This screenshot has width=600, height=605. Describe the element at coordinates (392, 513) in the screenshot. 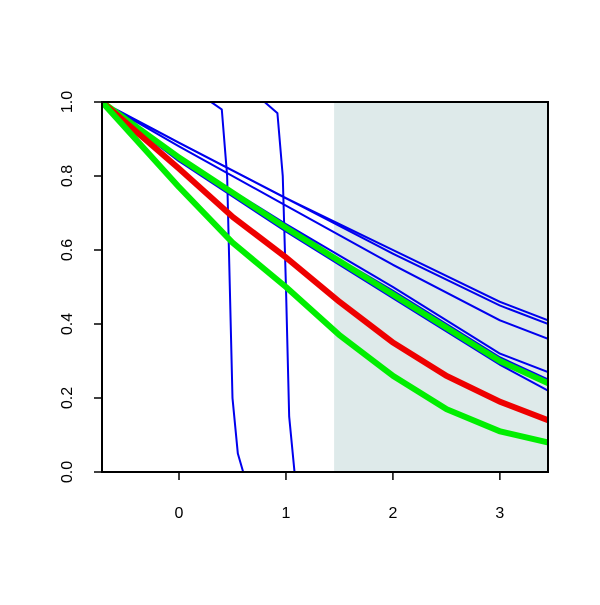

I see `x-tick-label: 2` at that location.